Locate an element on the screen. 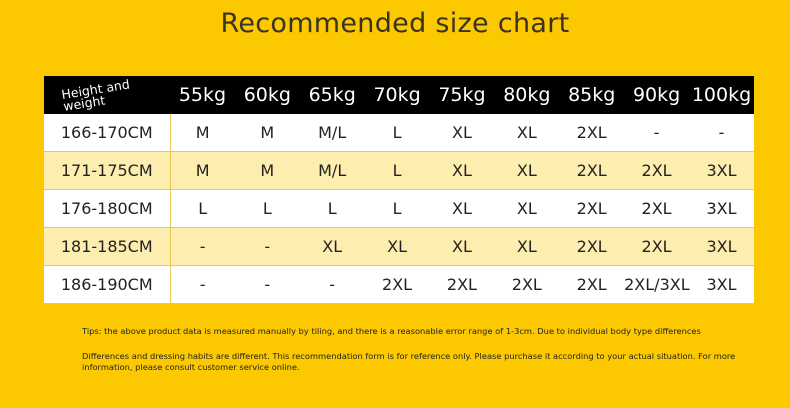 The image size is (790, 408). table-row: 181-185CM - - XL XL XL XL 2XL 2XL 3XL is located at coordinates (399, 246).